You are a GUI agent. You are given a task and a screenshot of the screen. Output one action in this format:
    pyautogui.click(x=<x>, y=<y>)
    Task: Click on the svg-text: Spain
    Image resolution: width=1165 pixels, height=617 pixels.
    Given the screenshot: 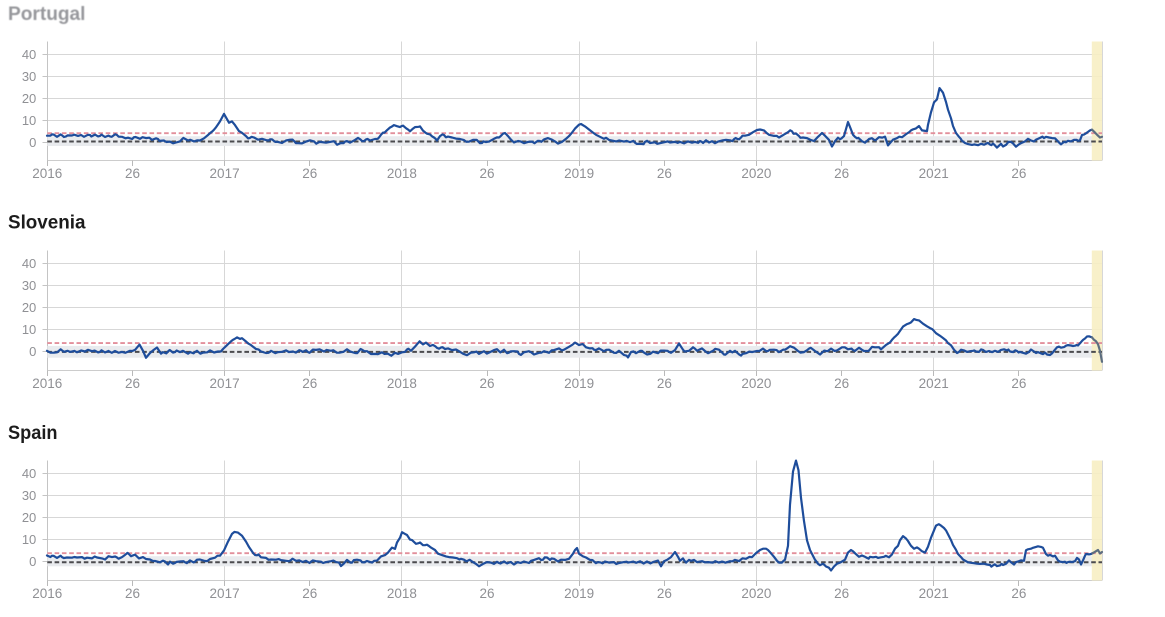 What is the action you would take?
    pyautogui.click(x=33, y=433)
    